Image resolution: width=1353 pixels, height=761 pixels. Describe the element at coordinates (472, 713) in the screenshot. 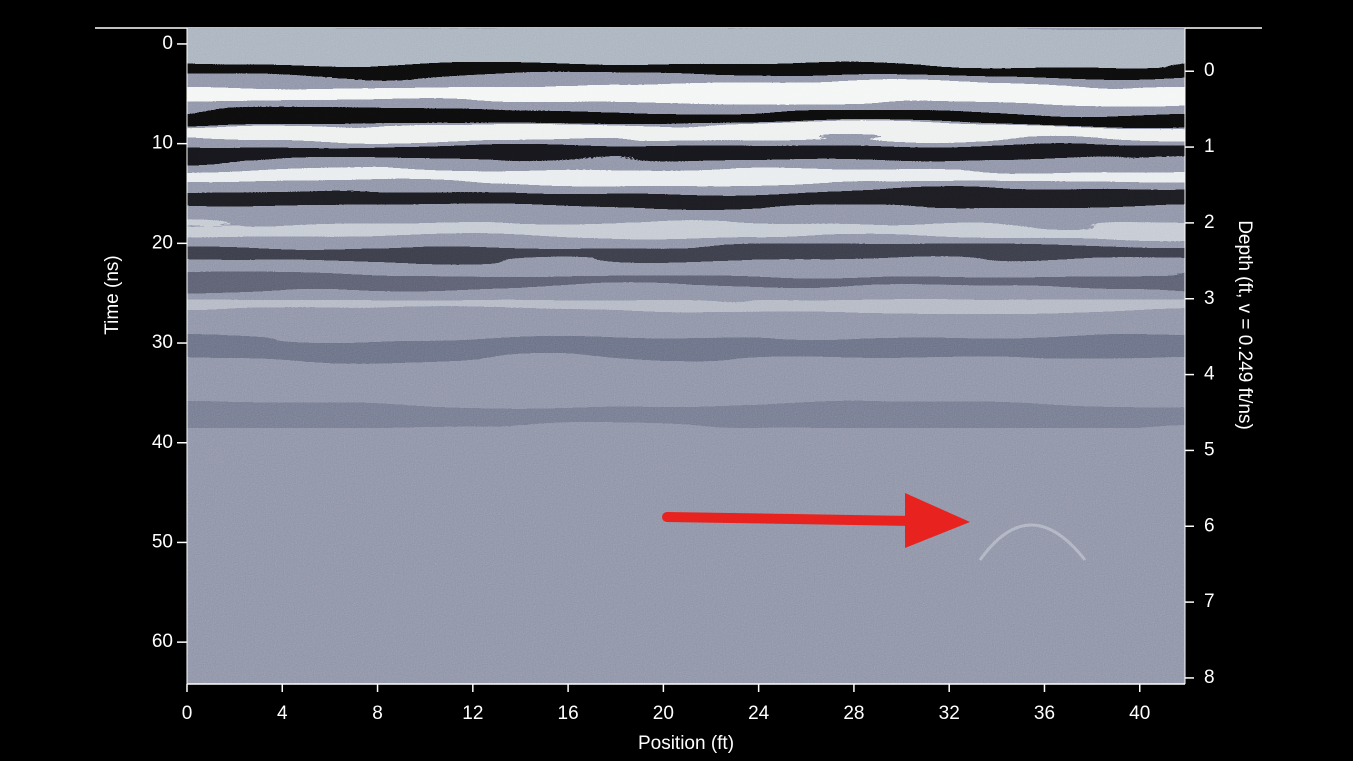

I see `x-tick-label: 12` at that location.